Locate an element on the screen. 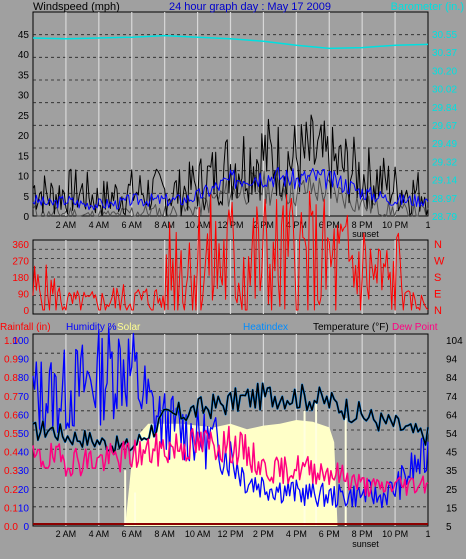  temp-xtick: 2 PM is located at coordinates (263, 534).